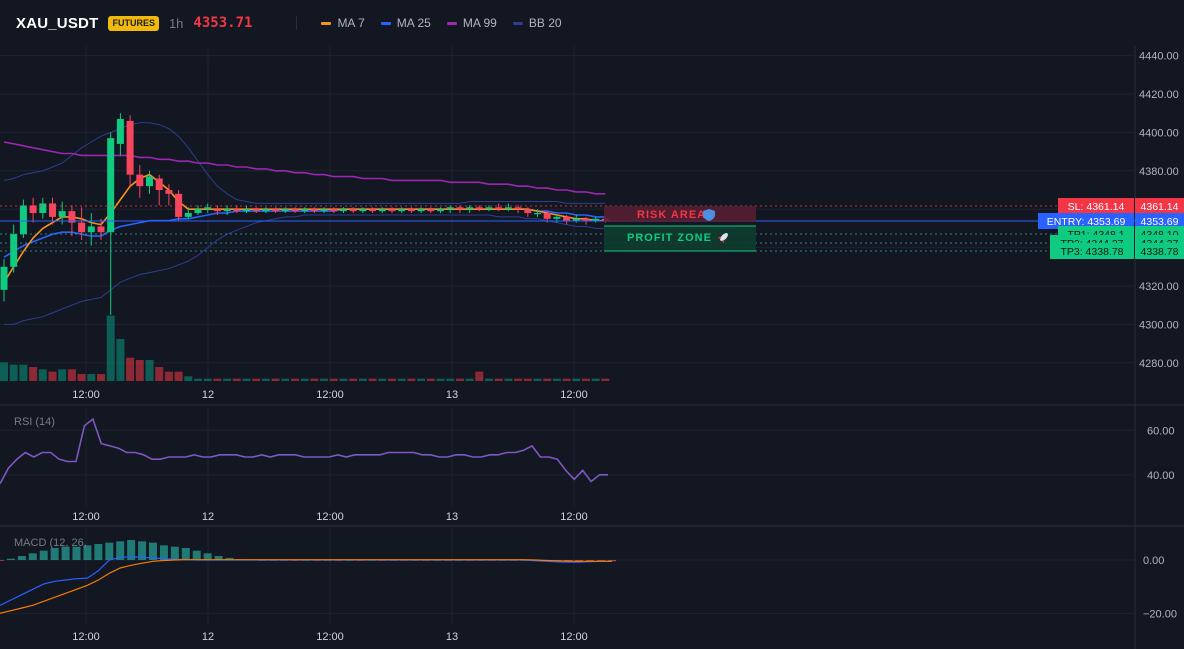  I want to click on timeframe-selector: 1h, so click(176, 23).